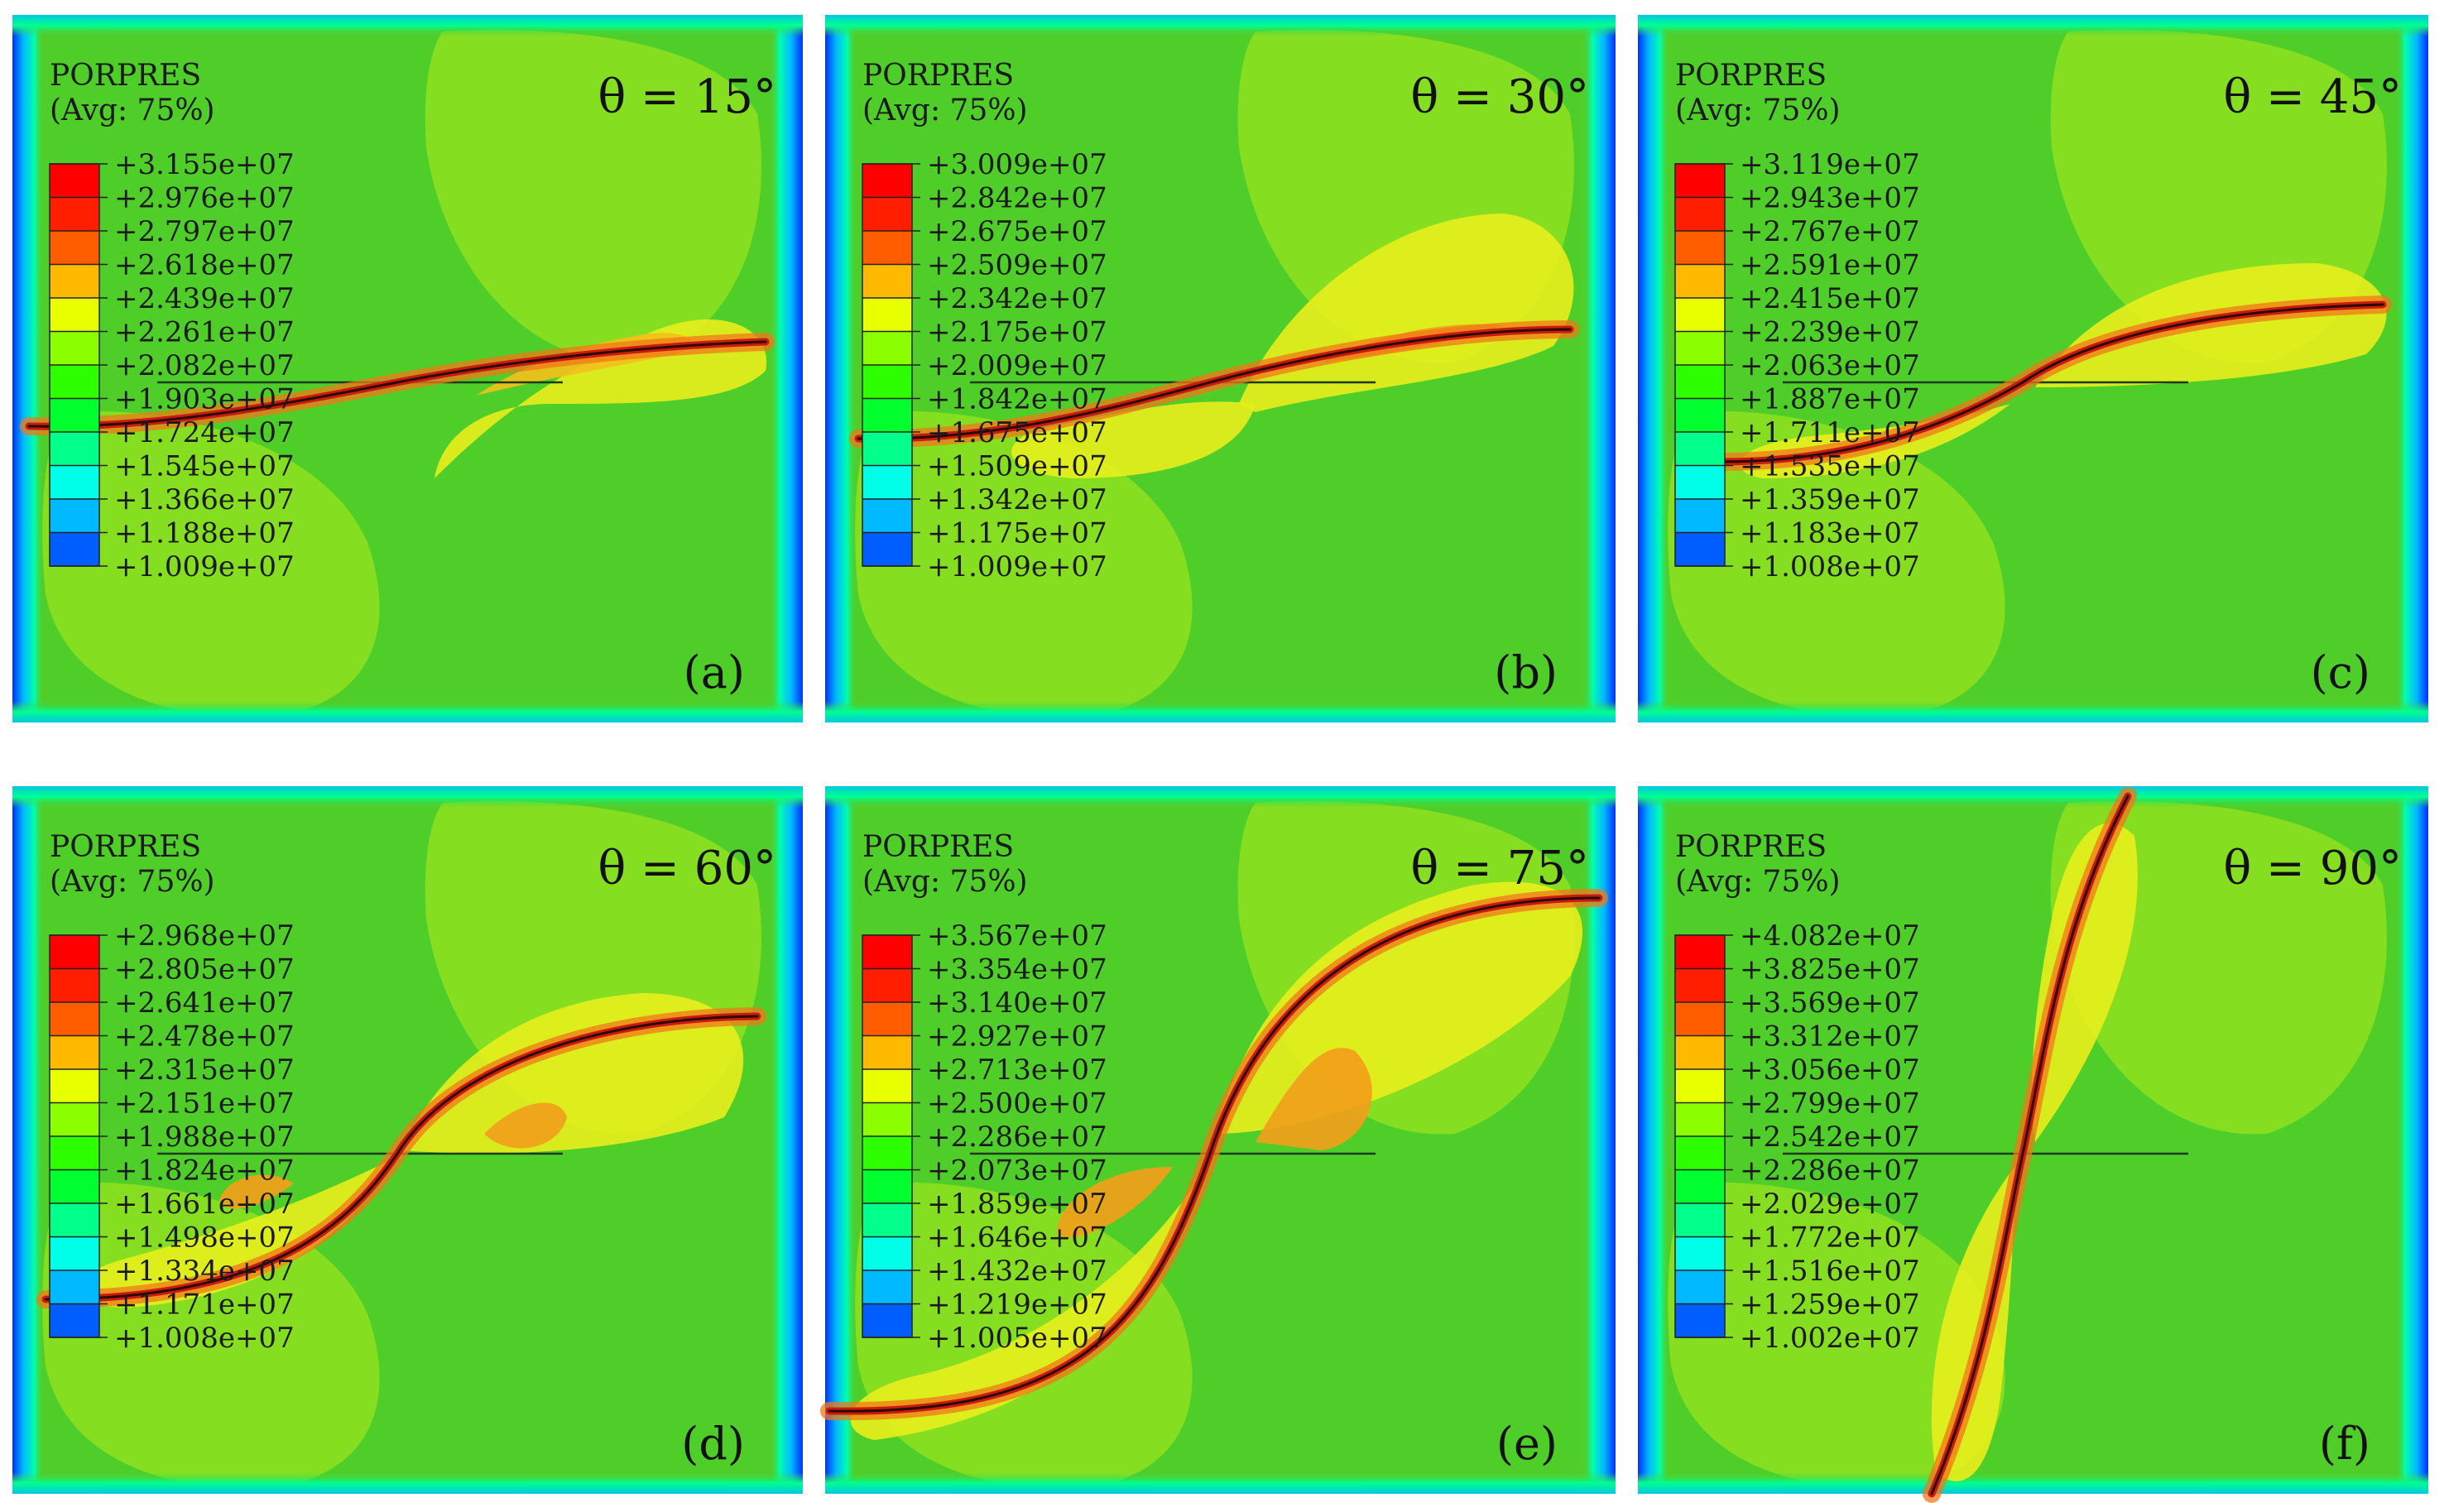 The height and width of the screenshot is (1512, 2444). I want to click on legend-value: +2.151e+07, so click(205, 1104).